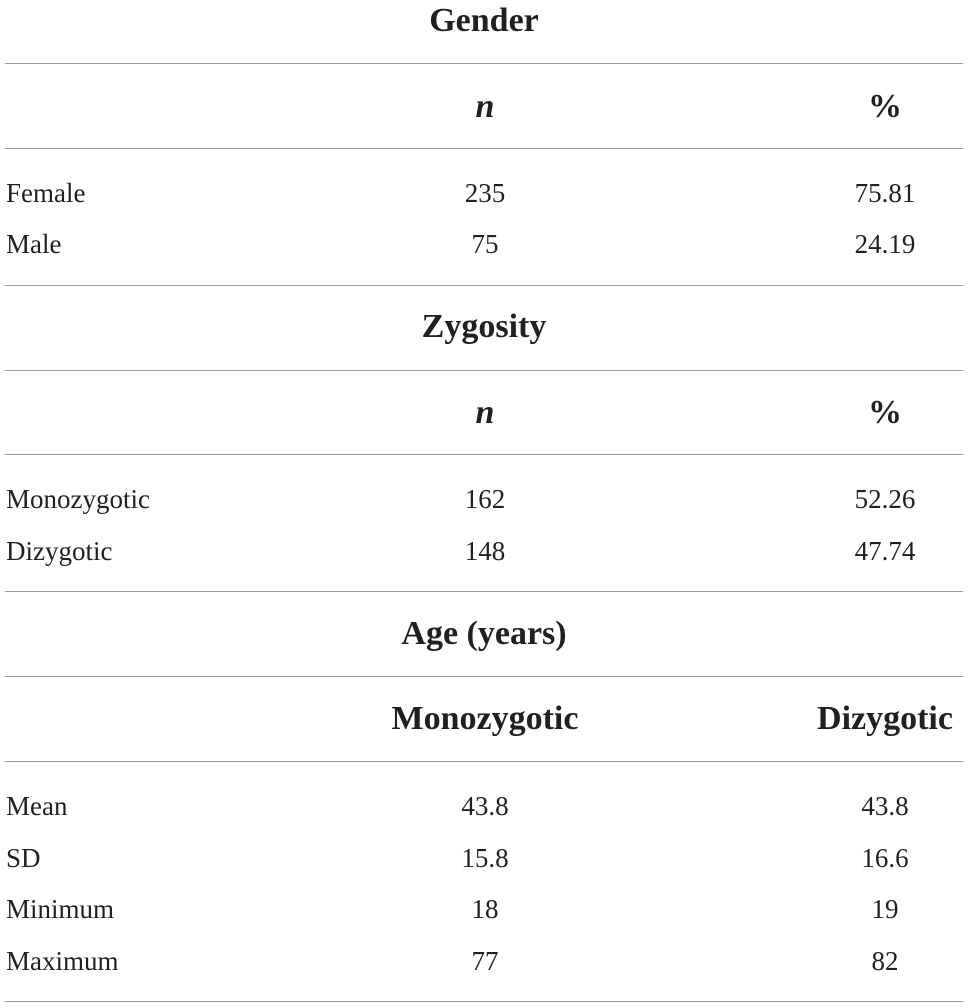 The width and height of the screenshot is (968, 1008). I want to click on cell-sd-dizygotic: 16.6, so click(885, 858).